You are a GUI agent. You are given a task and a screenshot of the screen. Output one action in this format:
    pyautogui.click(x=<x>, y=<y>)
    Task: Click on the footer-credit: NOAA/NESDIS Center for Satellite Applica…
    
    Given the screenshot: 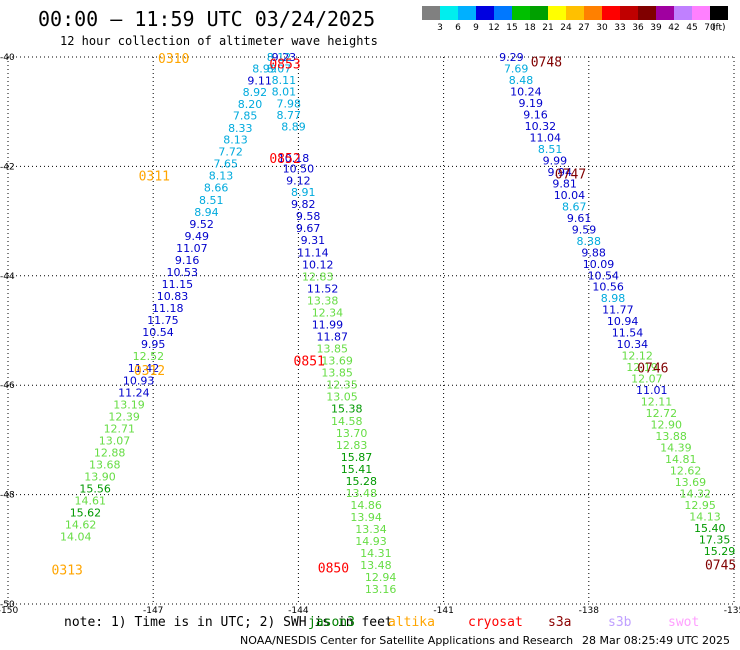 What is the action you would take?
    pyautogui.click(x=406, y=640)
    